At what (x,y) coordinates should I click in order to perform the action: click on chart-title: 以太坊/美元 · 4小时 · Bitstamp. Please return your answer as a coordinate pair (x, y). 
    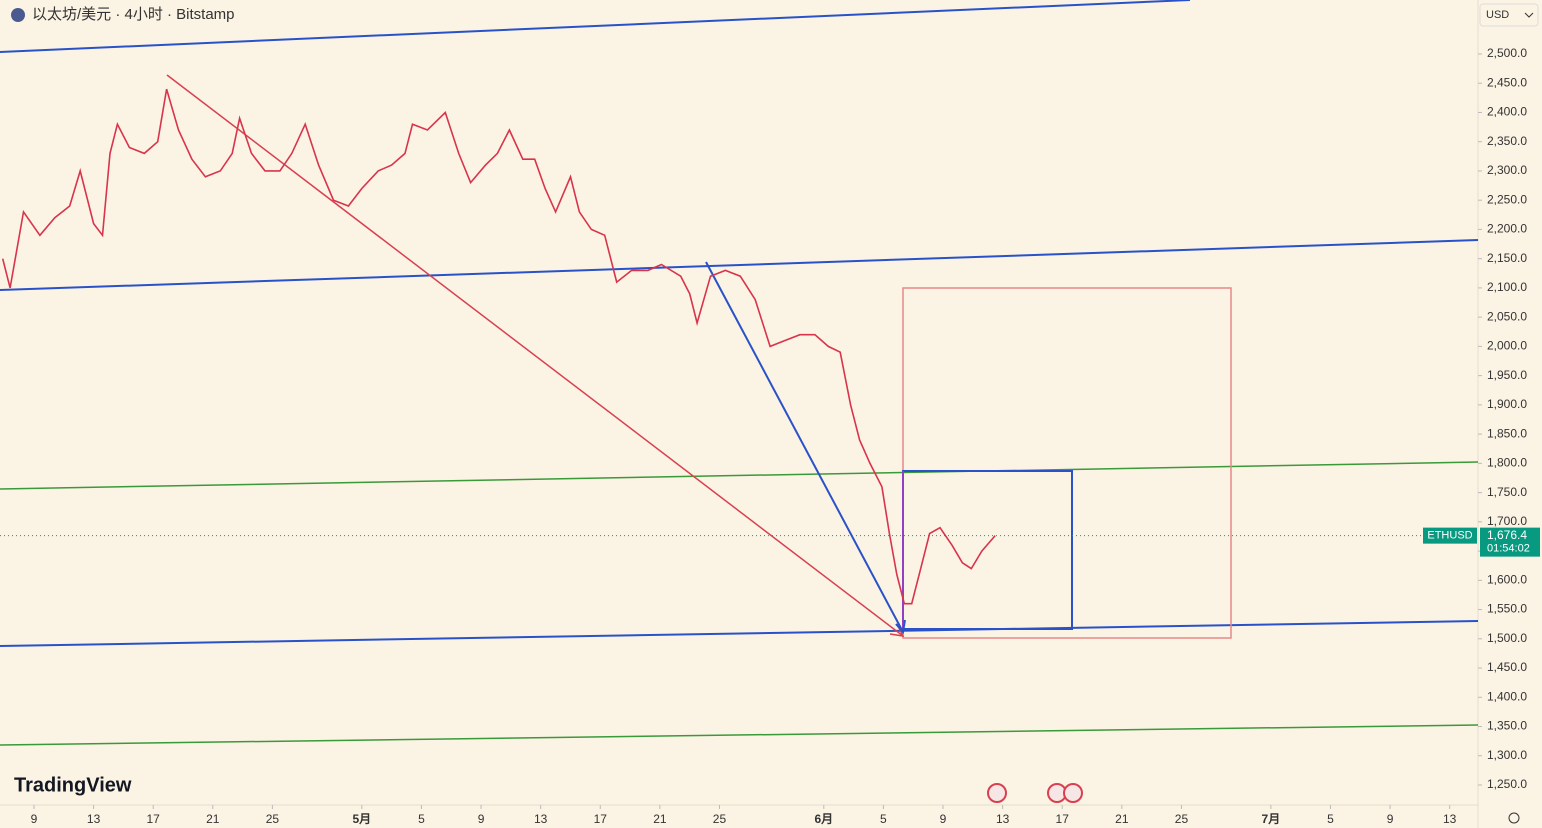
    Looking at the image, I should click on (133, 14).